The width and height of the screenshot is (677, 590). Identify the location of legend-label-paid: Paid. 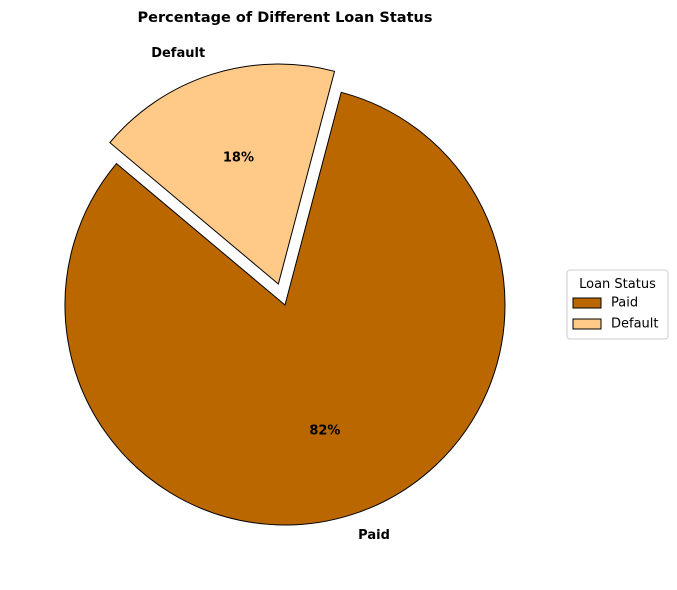
(624, 303).